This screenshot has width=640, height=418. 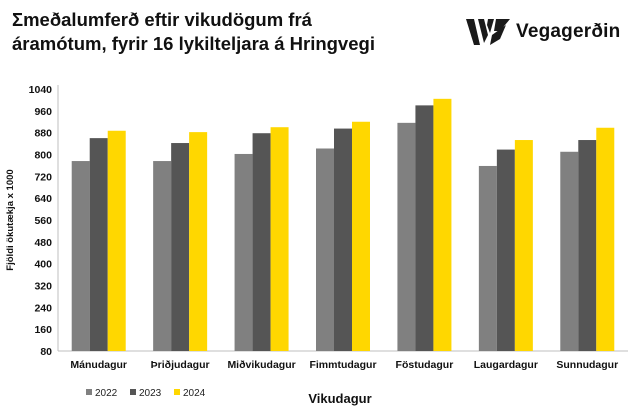 What do you see at coordinates (506, 365) in the screenshot?
I see `x-category-label: Laugardagur` at bounding box center [506, 365].